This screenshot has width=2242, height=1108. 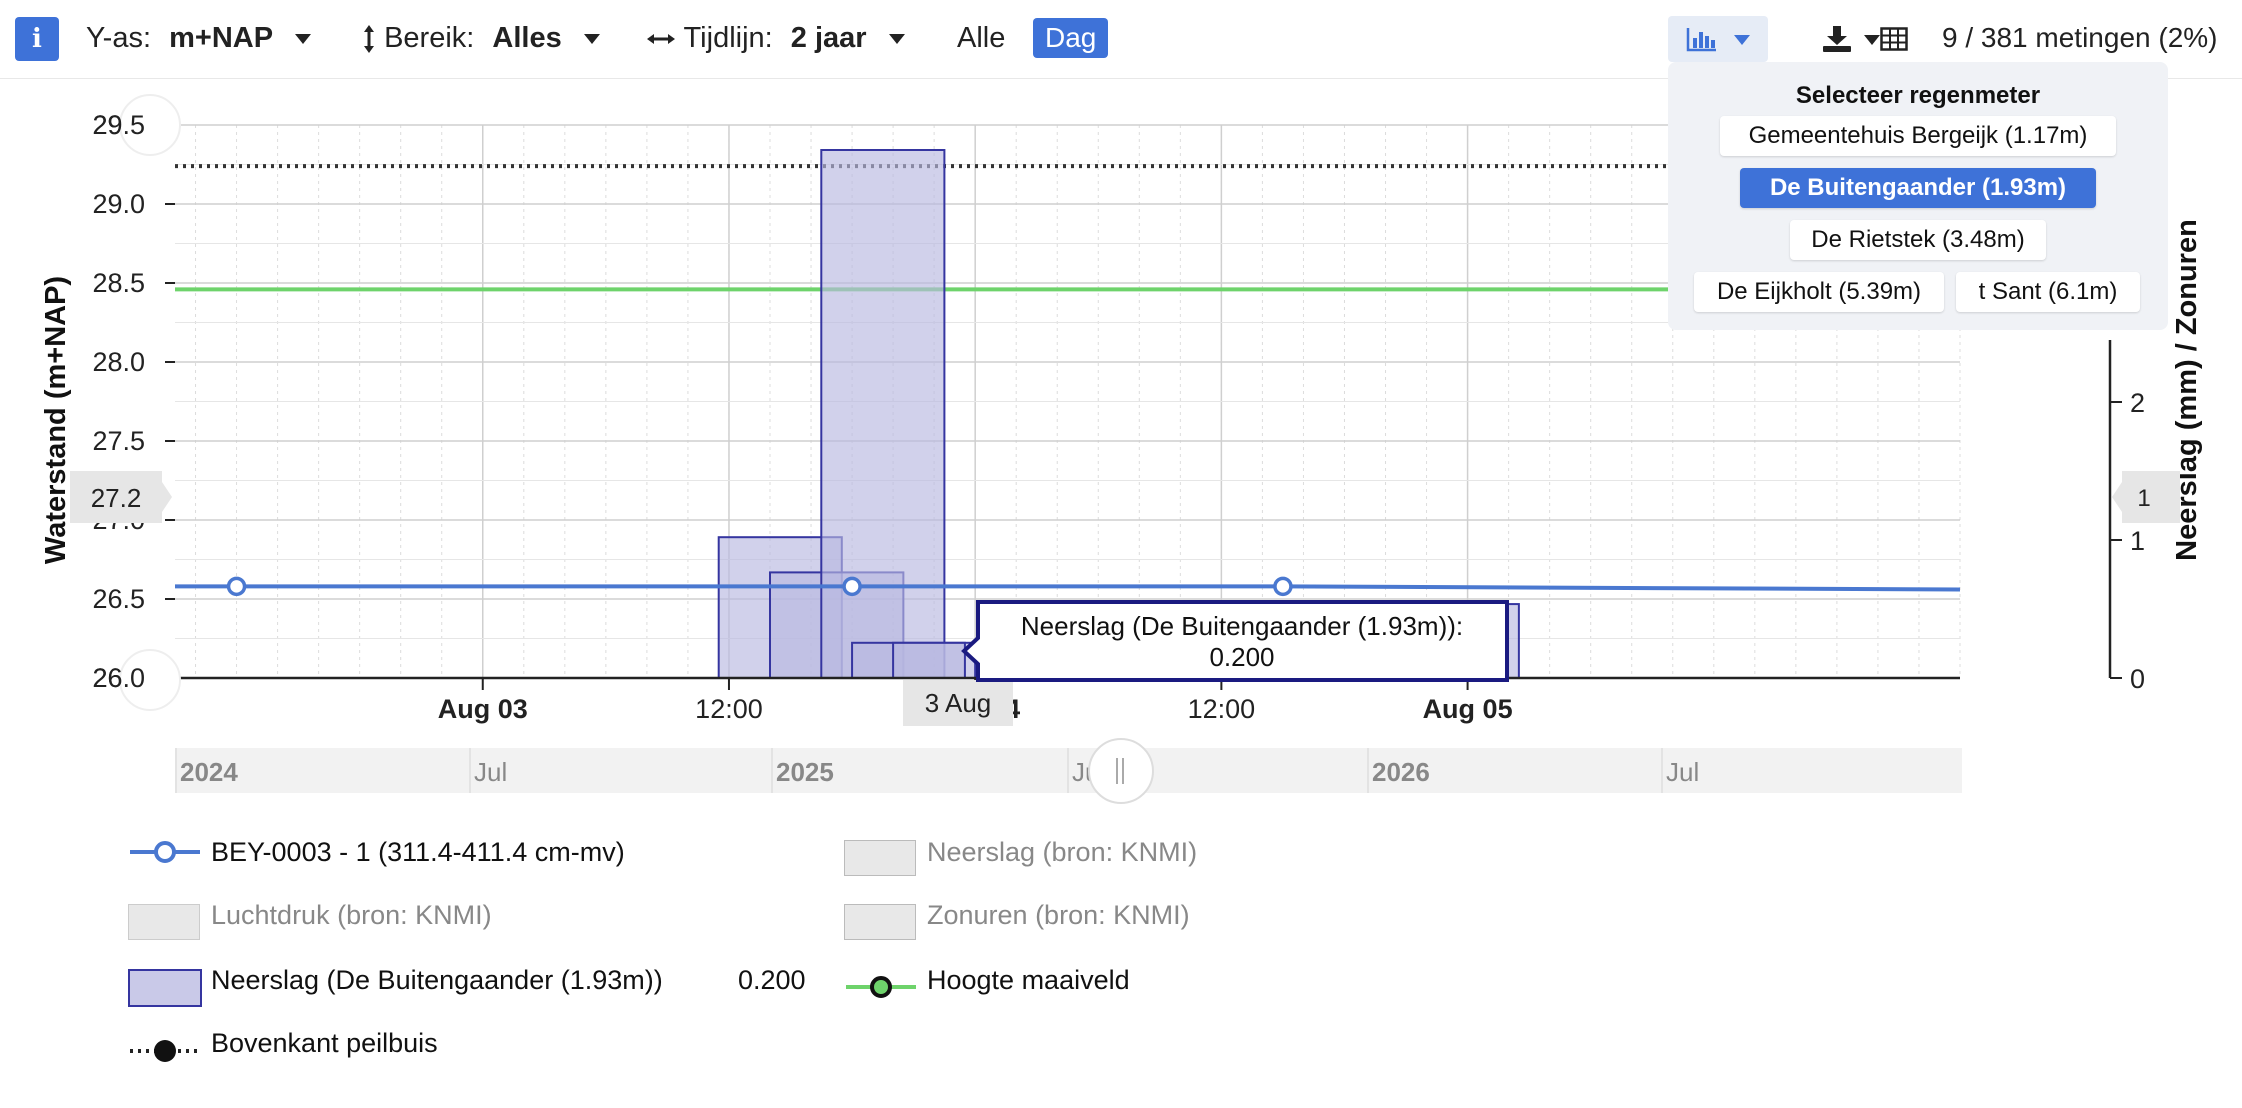 I want to click on vertical-arrow-icon, so click(x=369, y=39).